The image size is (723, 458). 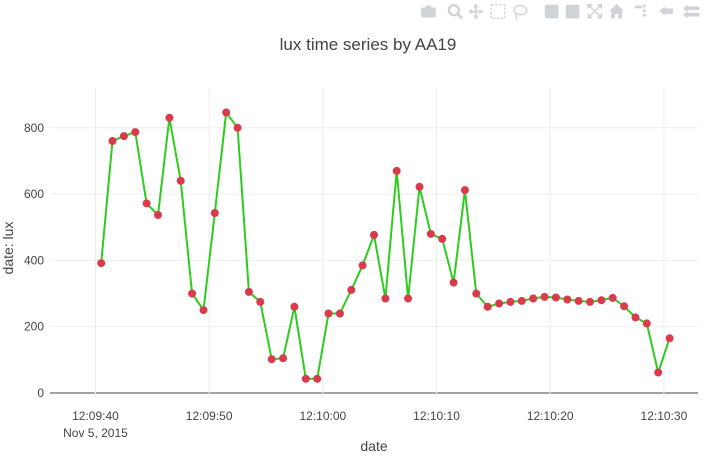 What do you see at coordinates (560, 11) in the screenshot?
I see `modebar` at bounding box center [560, 11].